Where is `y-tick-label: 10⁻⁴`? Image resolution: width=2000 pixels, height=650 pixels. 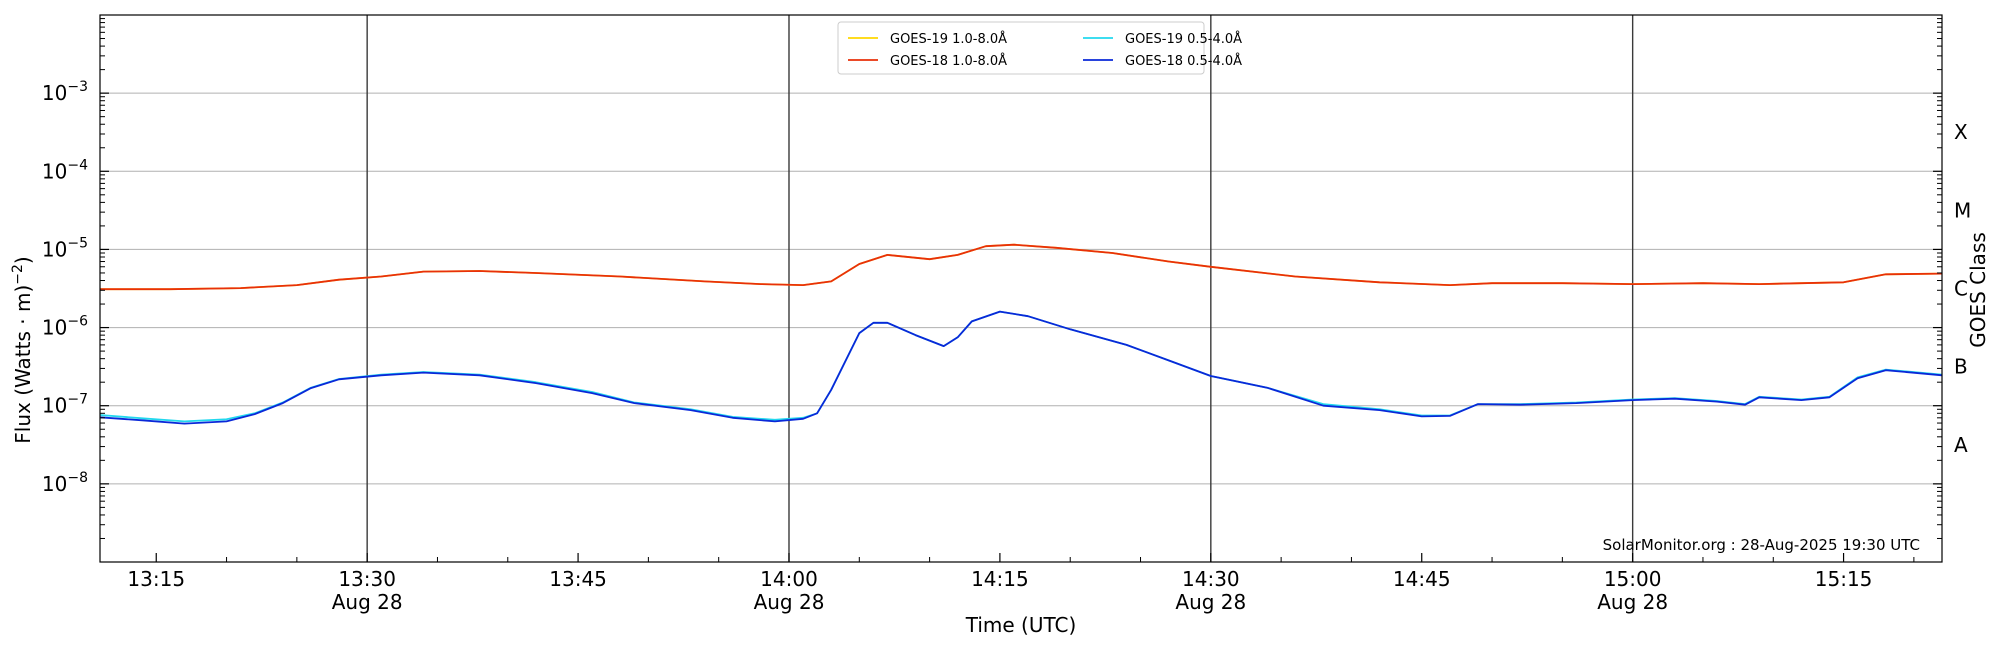
y-tick-label: 10⁻⁴ is located at coordinates (65, 170).